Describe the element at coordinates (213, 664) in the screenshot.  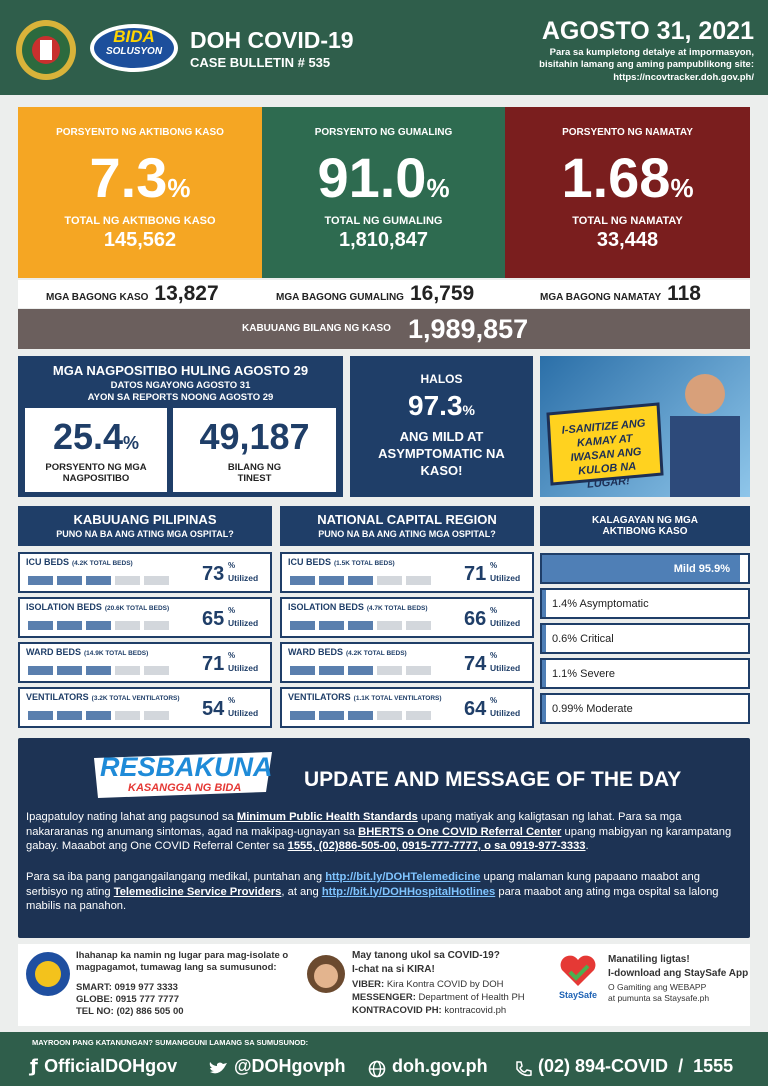
I see `util-value: 71` at that location.